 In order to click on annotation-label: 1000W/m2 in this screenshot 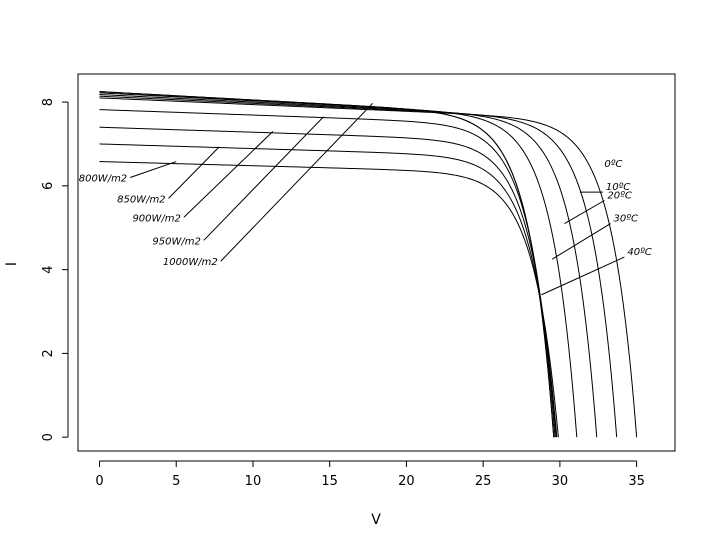, I will do `click(190, 262)`.